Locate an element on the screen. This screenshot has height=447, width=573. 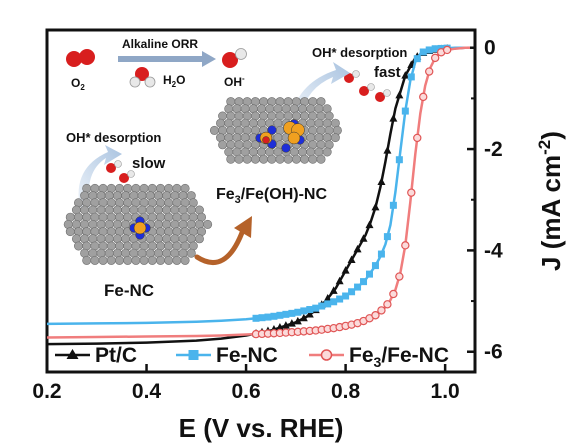
fe3-feoh-nc-lattice-icon is located at coordinates (275, 130).